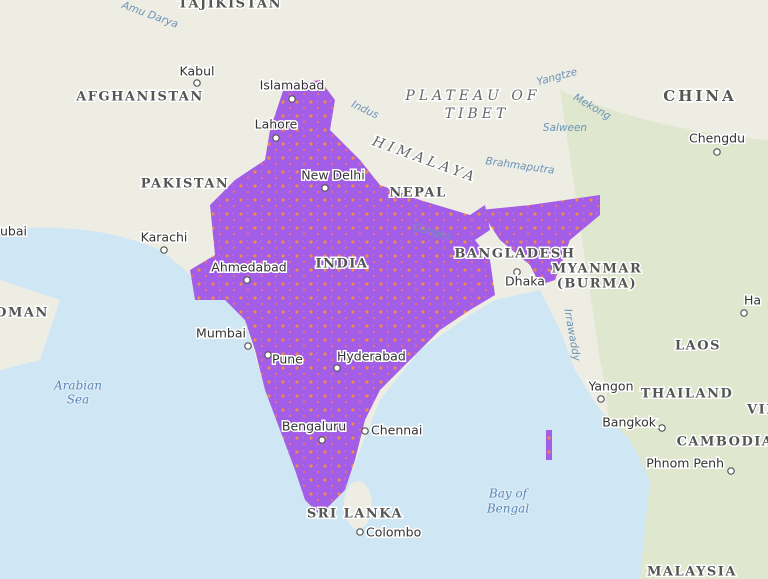 This screenshot has height=579, width=768. Describe the element at coordinates (342, 264) in the screenshot. I see `country-label: INDIA` at that location.